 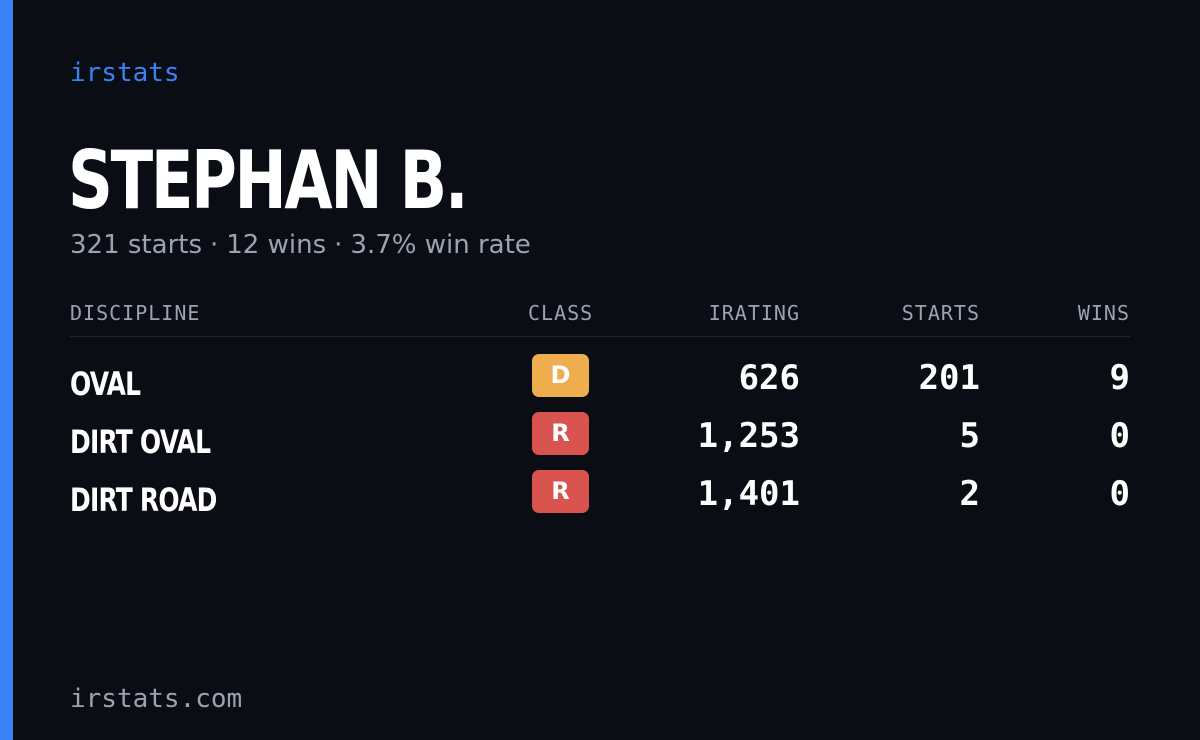 I want to click on table-row: OVAL D 626 201 9, so click(x=600, y=379).